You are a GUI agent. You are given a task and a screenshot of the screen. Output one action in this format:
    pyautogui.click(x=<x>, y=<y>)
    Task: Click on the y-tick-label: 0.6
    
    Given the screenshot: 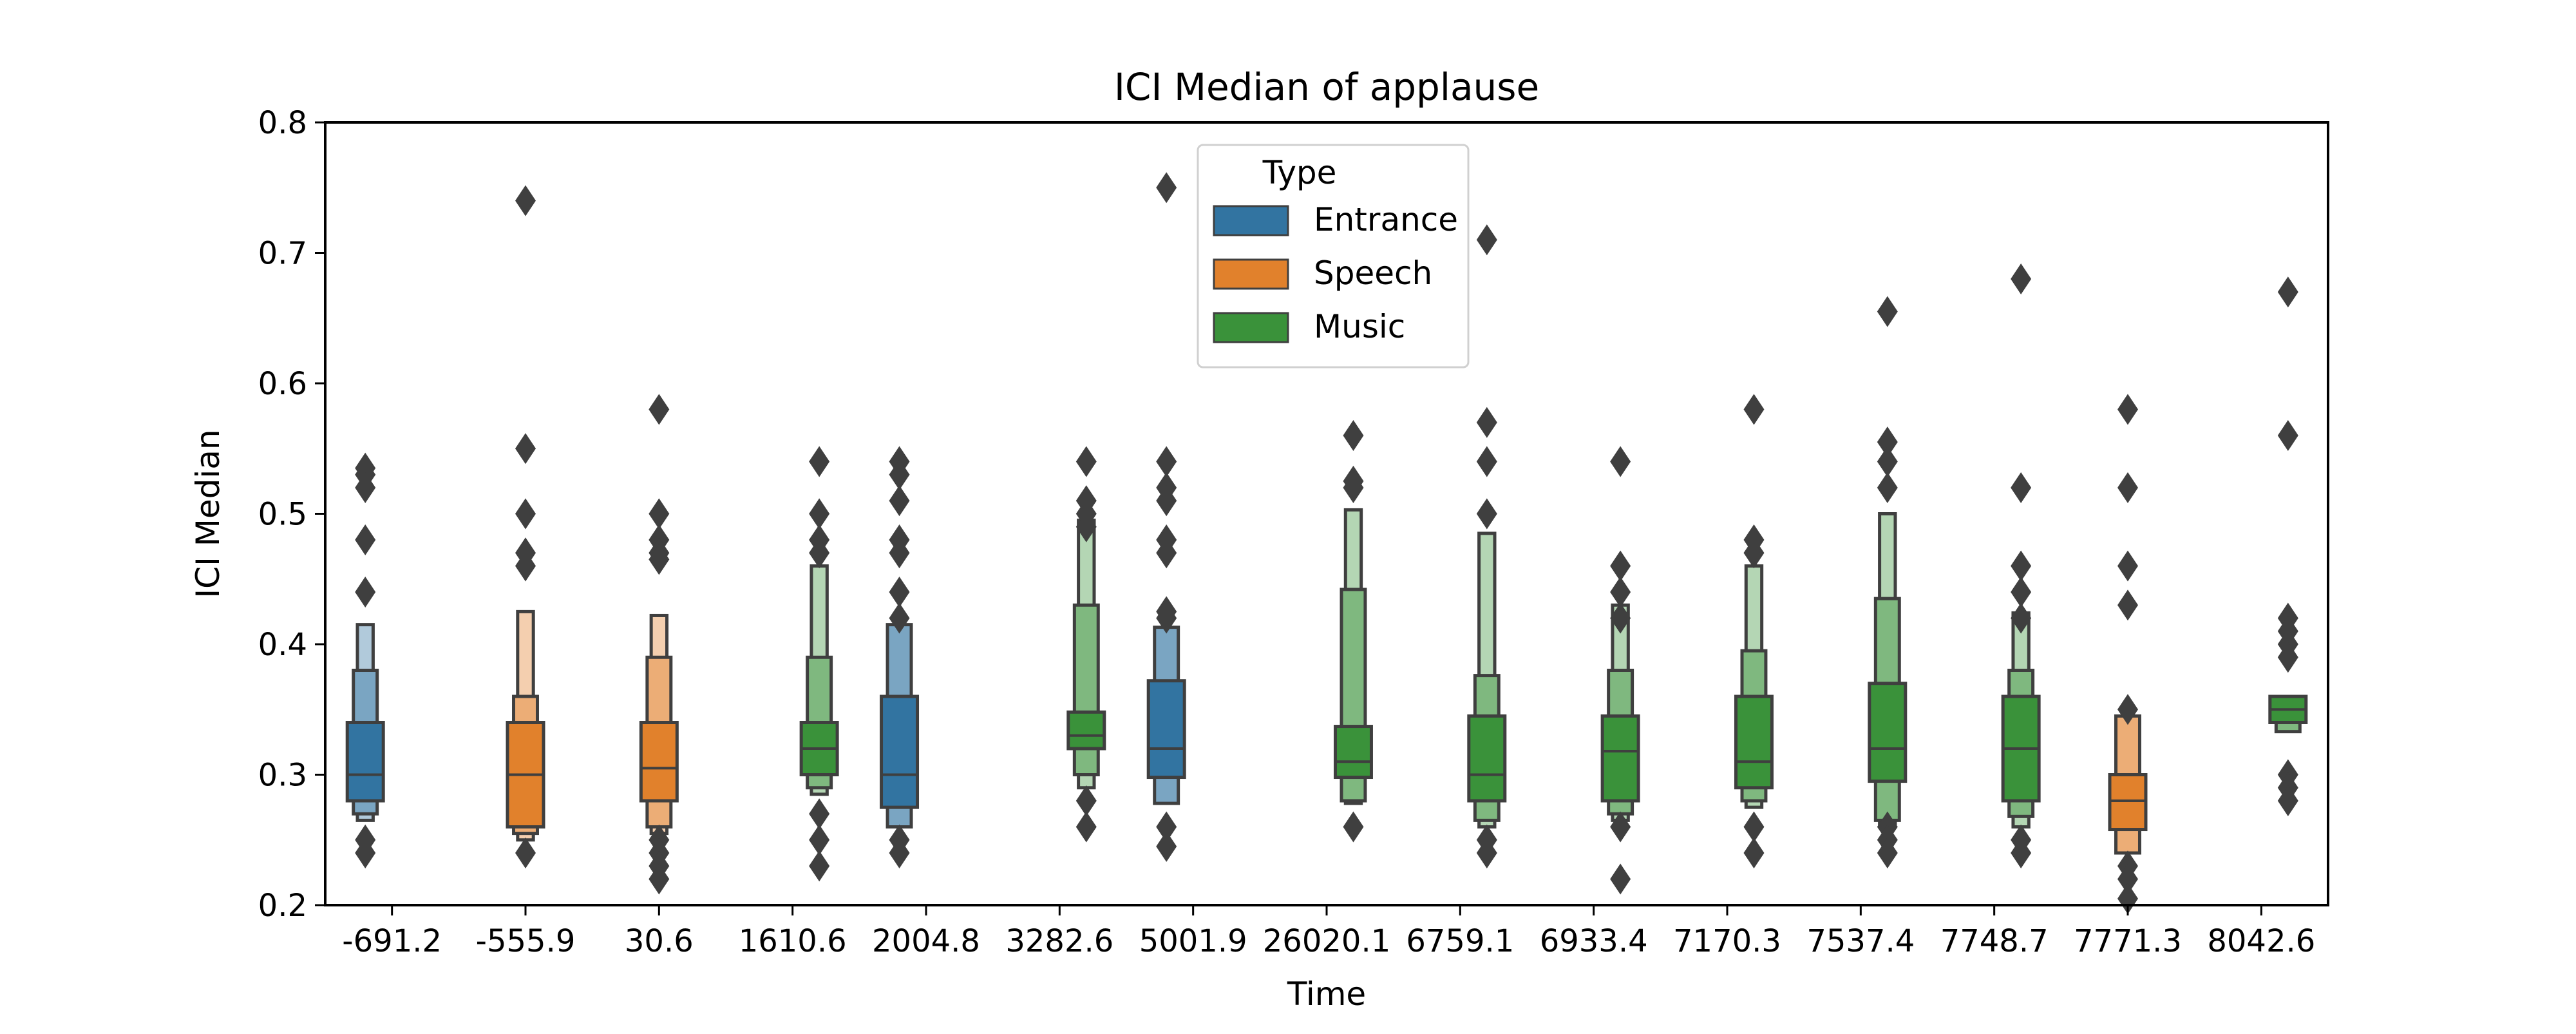 What is the action you would take?
    pyautogui.click(x=282, y=384)
    